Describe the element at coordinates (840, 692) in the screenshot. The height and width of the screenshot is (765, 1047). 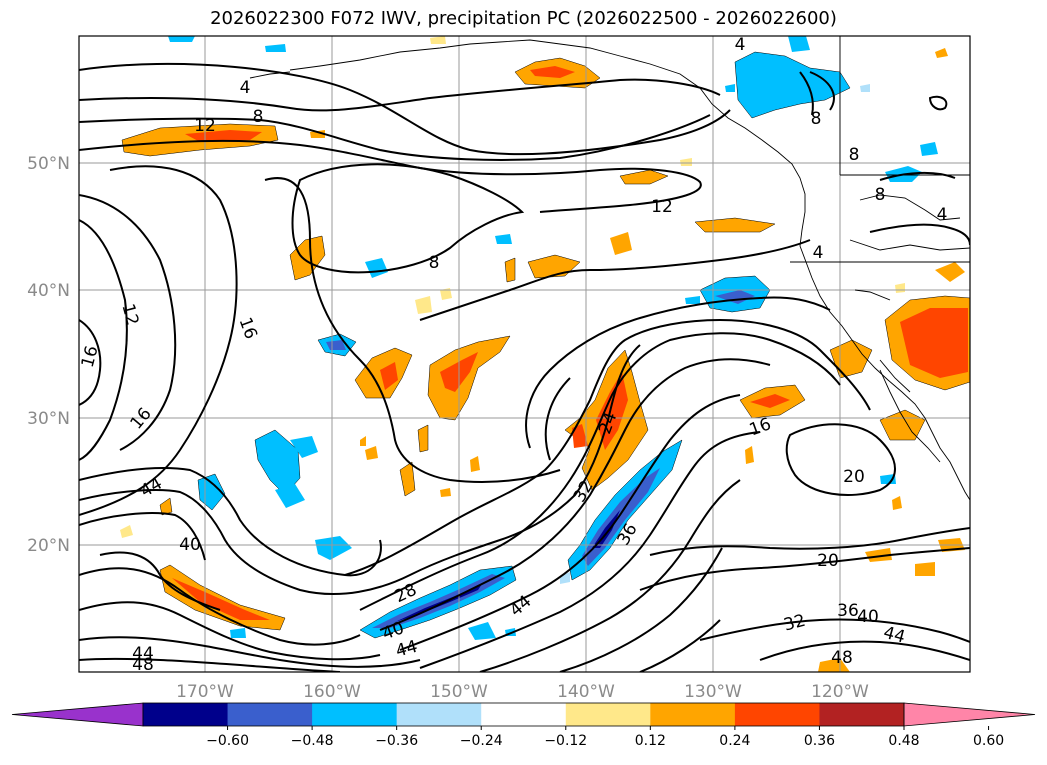
I see `lon-label: 120°W` at that location.